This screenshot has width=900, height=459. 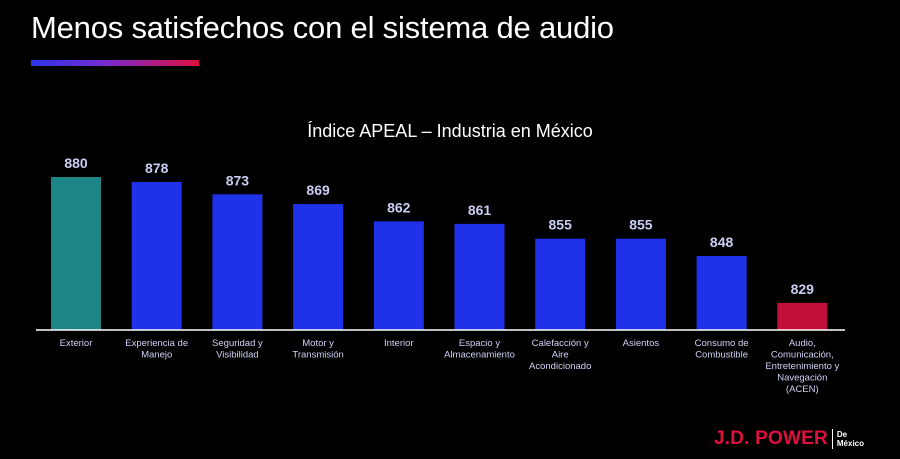 I want to click on logo-sub-line1: De, so click(x=842, y=434).